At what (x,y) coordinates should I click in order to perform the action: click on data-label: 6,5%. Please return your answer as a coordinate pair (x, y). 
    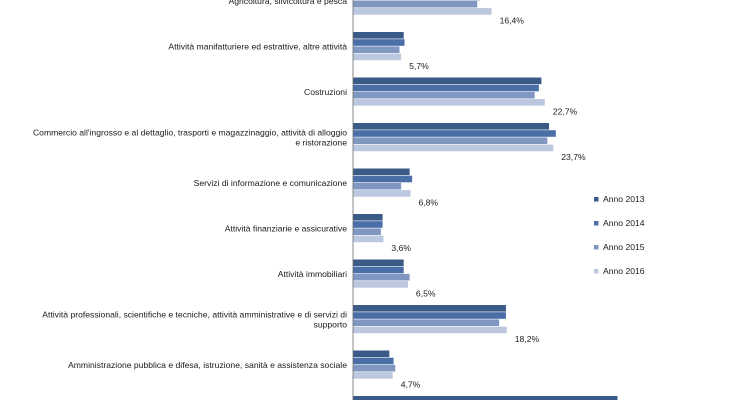
    Looking at the image, I should click on (426, 293).